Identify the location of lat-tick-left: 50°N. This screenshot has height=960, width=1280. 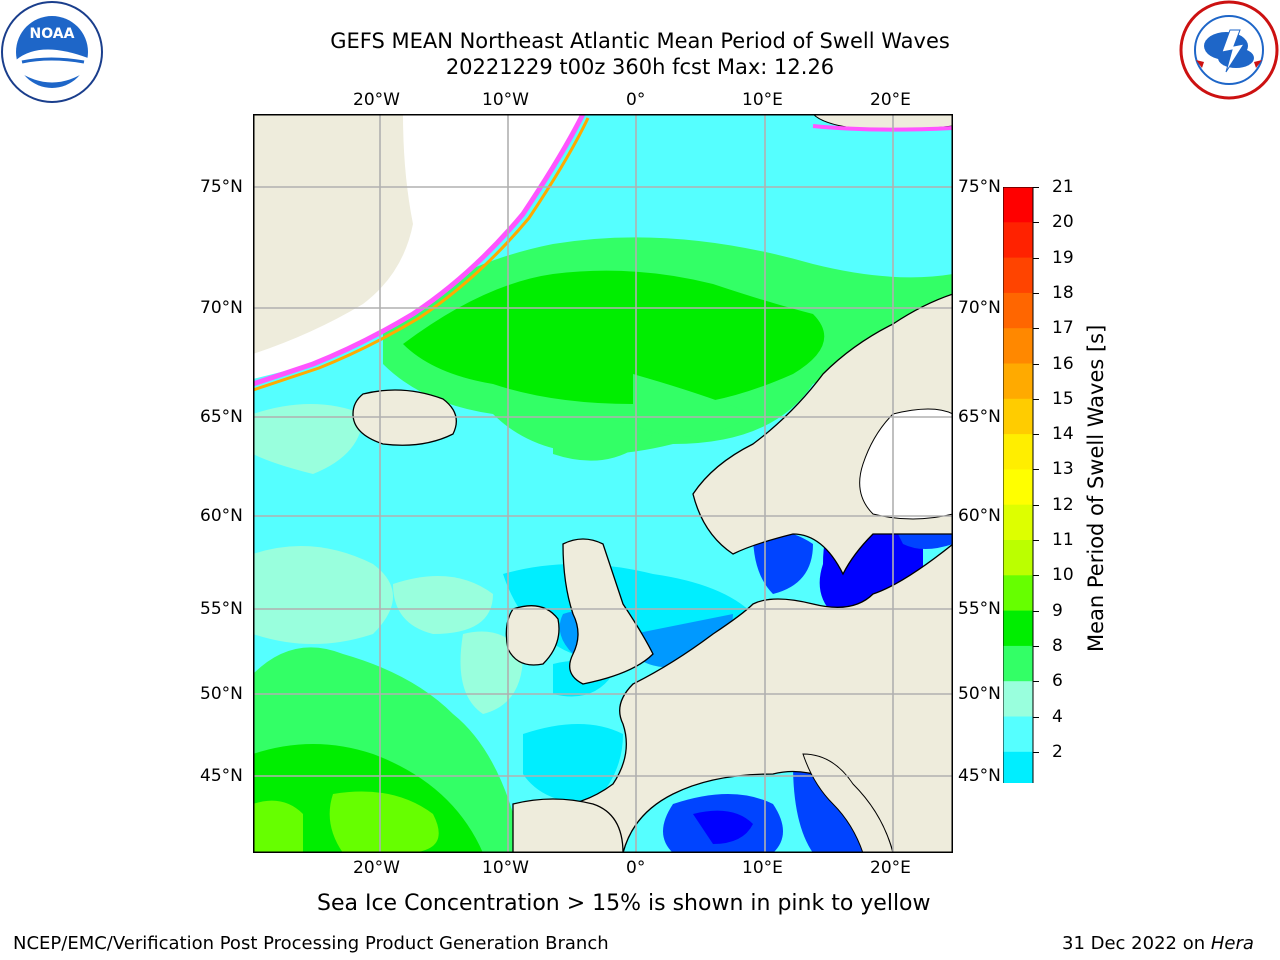
(221, 694).